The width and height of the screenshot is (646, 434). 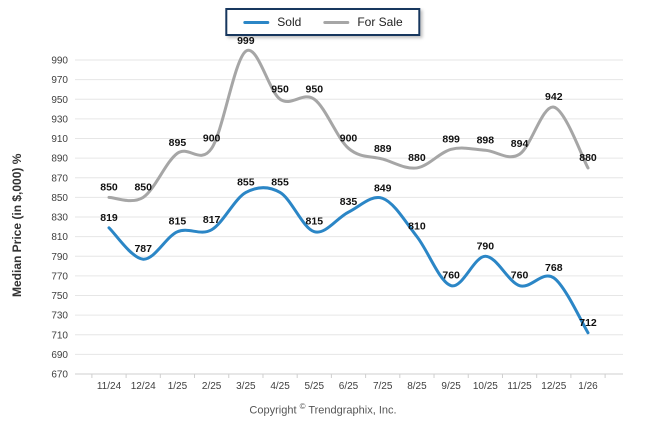 What do you see at coordinates (280, 386) in the screenshot?
I see `svg-text: 4/25` at bounding box center [280, 386].